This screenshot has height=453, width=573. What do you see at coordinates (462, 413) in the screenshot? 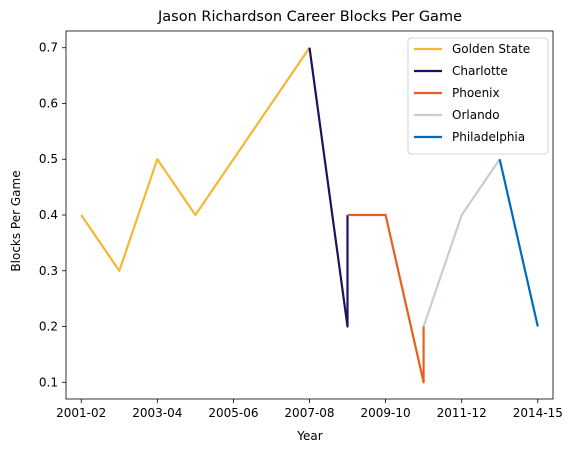
I see `x-tick-label: 2011-12` at bounding box center [462, 413].